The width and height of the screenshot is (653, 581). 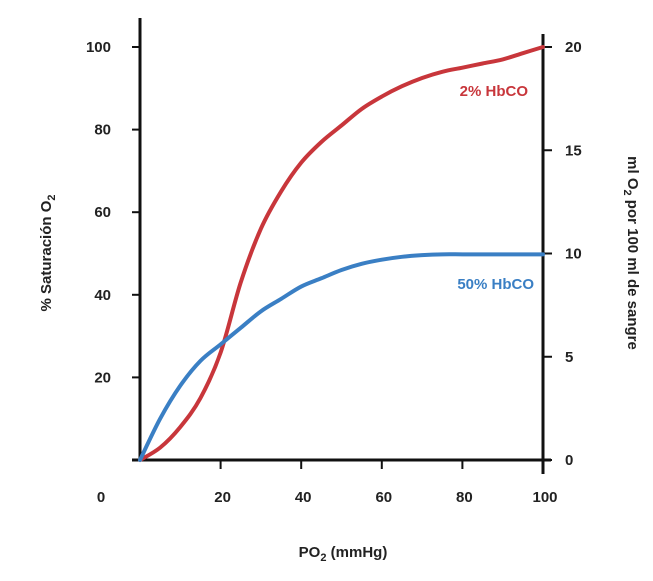 I want to click on x-tick-label: 80, so click(x=464, y=497).